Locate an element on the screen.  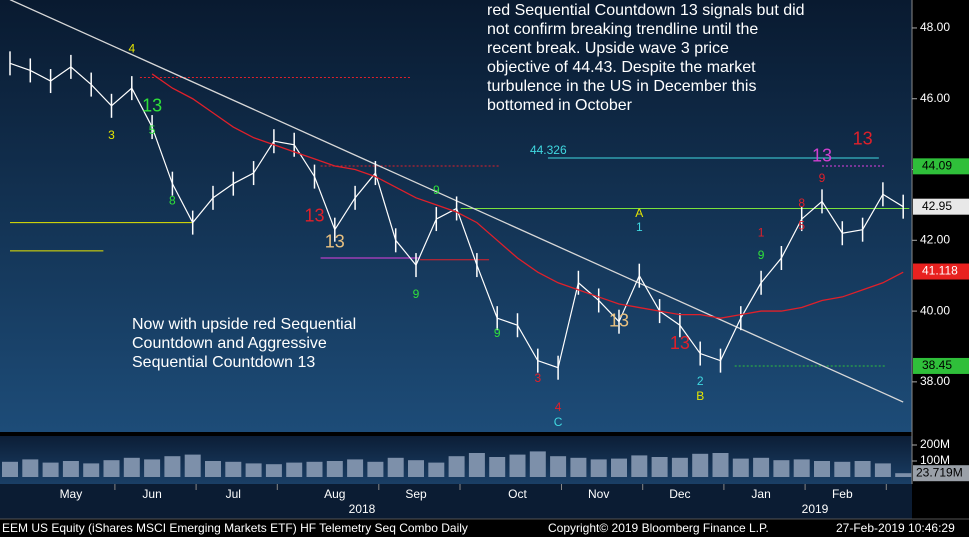
volume-tag-label: 23.719M is located at coordinates (939, 472).